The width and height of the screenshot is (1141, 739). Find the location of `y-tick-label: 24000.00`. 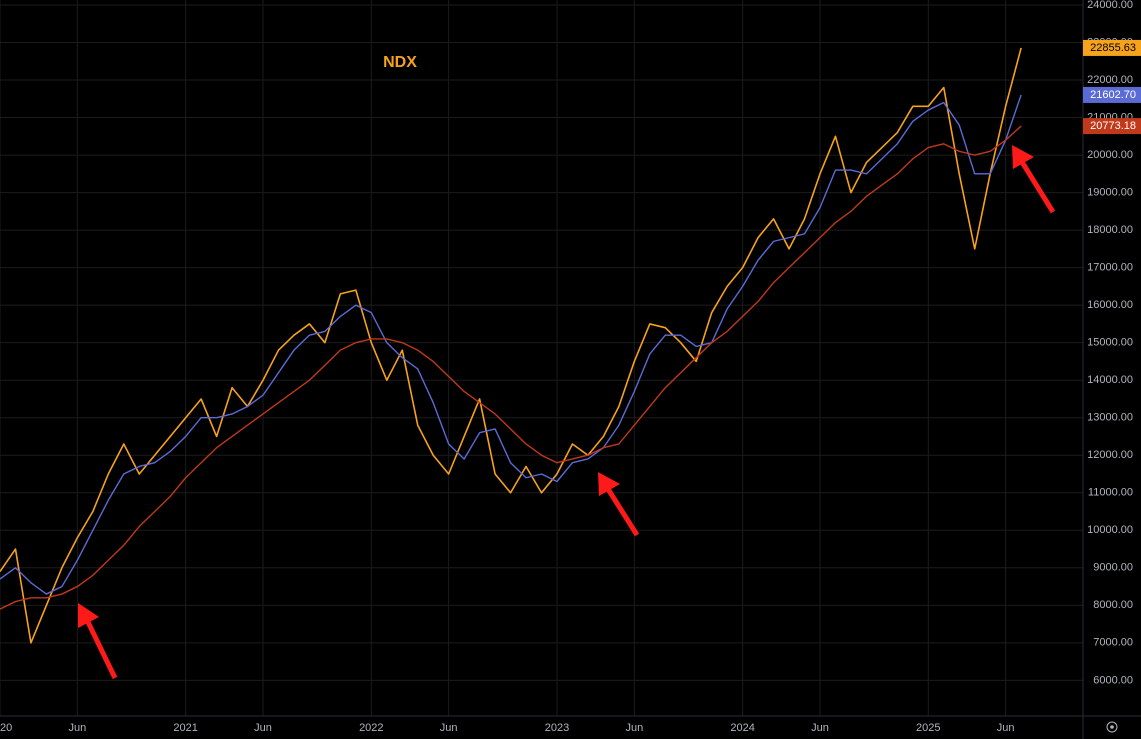

y-tick-label: 24000.00 is located at coordinates (1110, 5).